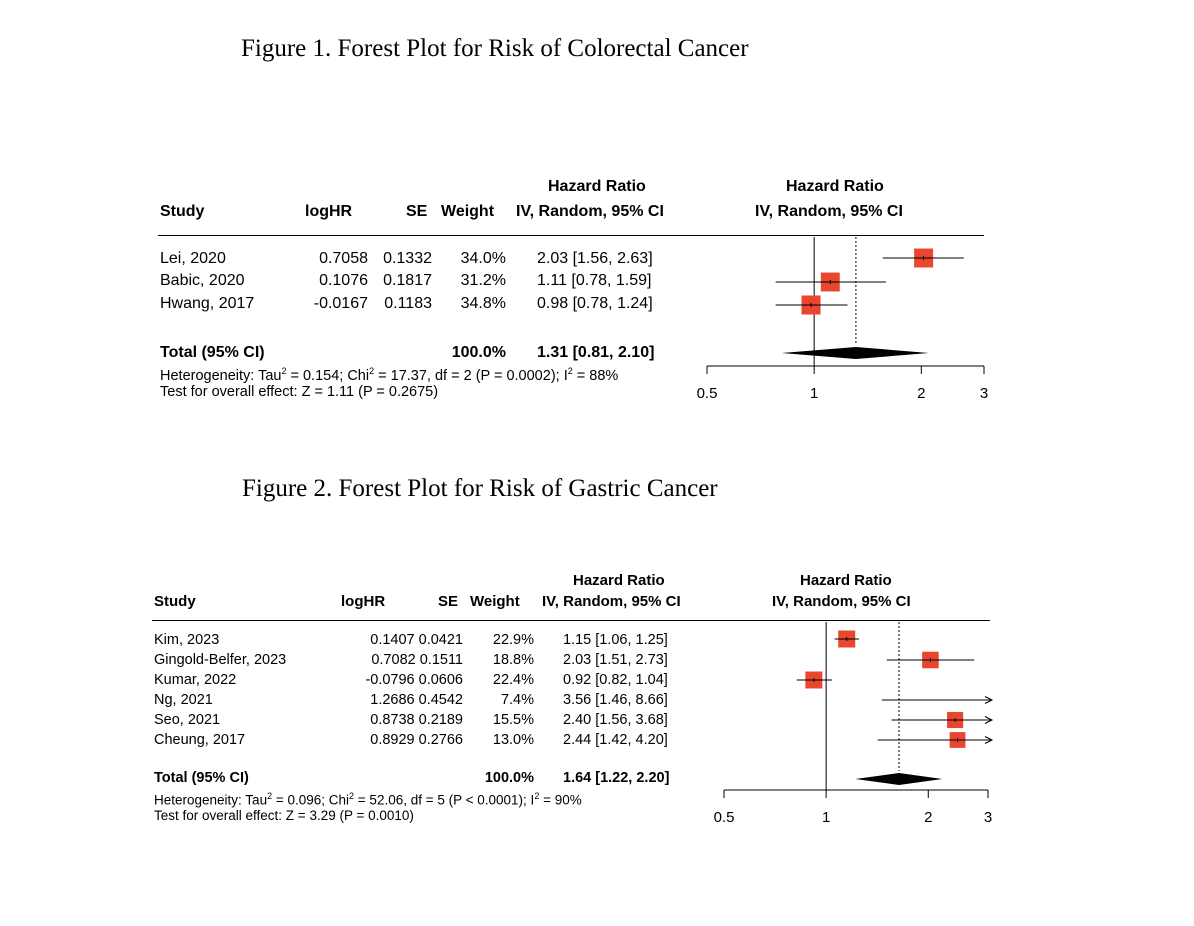 The height and width of the screenshot is (926, 1194). What do you see at coordinates (407, 280) in the screenshot?
I see `fig1-study-se: 0.1817` at bounding box center [407, 280].